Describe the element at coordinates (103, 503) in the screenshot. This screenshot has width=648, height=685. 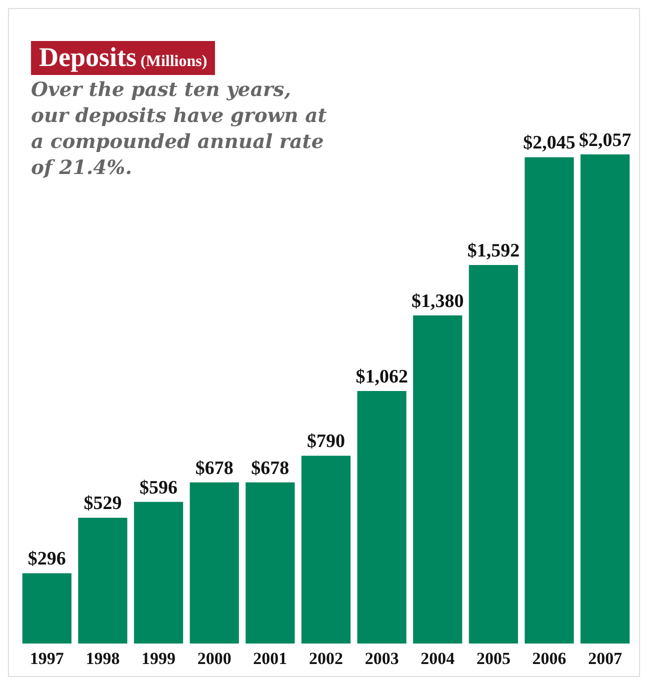
I see `data-label: $529` at that location.